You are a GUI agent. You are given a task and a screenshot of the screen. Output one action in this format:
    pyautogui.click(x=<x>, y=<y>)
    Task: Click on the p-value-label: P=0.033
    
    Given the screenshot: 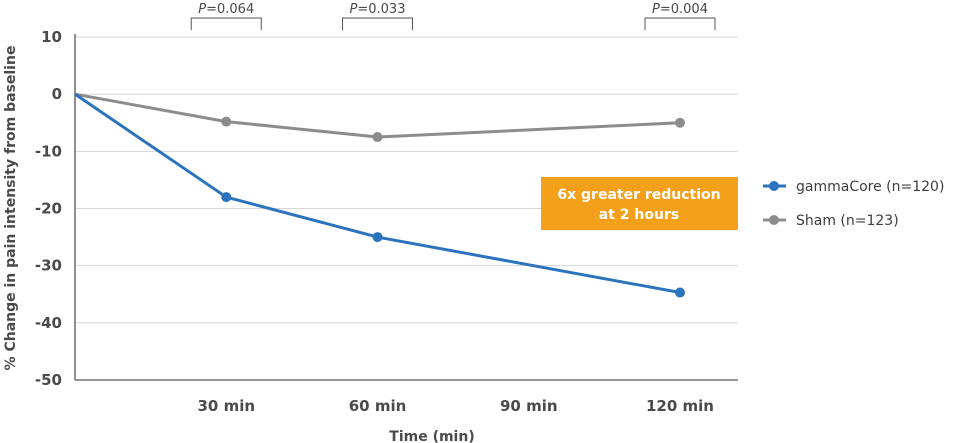 What is the action you would take?
    pyautogui.click(x=378, y=9)
    